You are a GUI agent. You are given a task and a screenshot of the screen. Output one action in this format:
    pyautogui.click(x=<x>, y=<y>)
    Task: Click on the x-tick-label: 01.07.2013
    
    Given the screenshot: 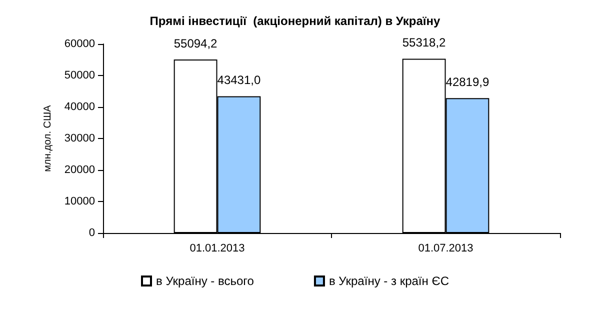 What is the action you would take?
    pyautogui.click(x=446, y=248)
    